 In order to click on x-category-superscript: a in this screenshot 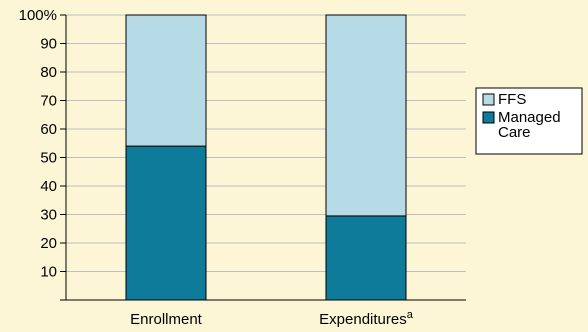, I will do `click(410, 315)`.